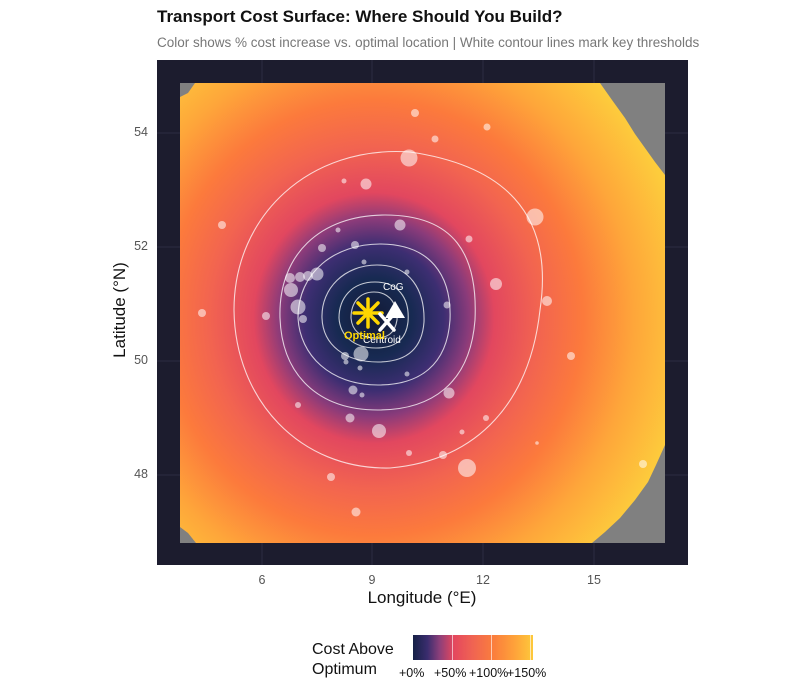 The height and width of the screenshot is (700, 800). Describe the element at coordinates (187, 90) in the screenshot. I see `na-corner-top-left` at that location.